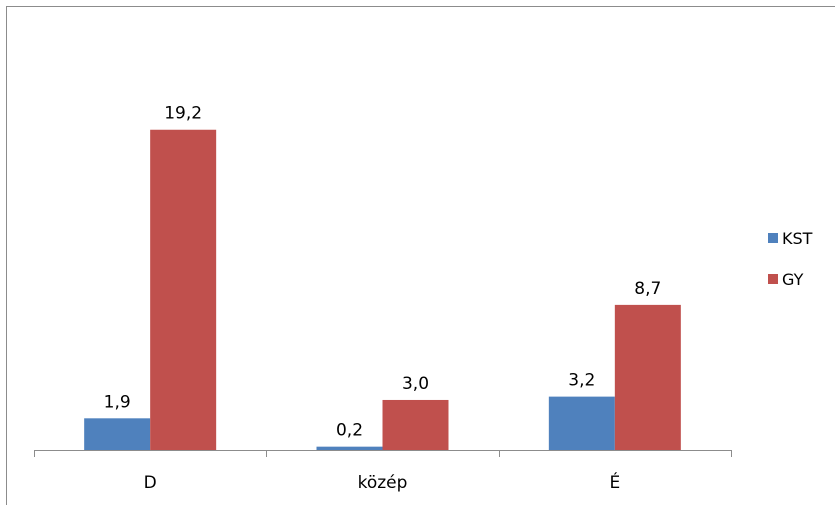 The height and width of the screenshot is (505, 835). Describe the element at coordinates (790, 259) in the screenshot. I see `legend: KST GY` at that location.